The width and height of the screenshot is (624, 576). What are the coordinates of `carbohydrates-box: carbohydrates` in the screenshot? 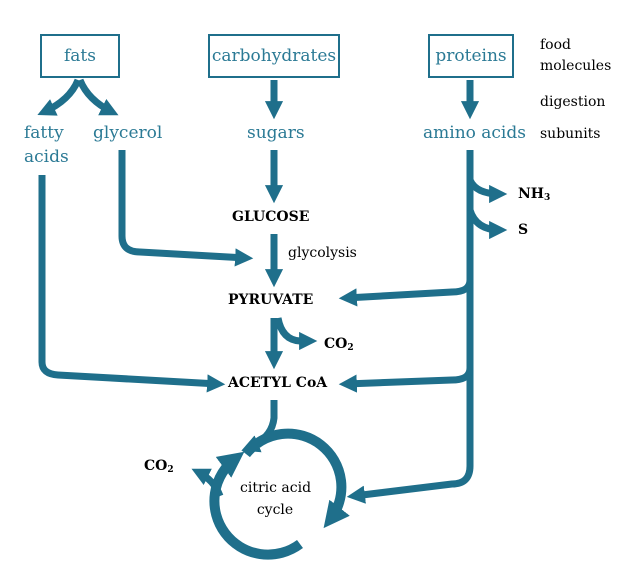 It's located at (274, 56).